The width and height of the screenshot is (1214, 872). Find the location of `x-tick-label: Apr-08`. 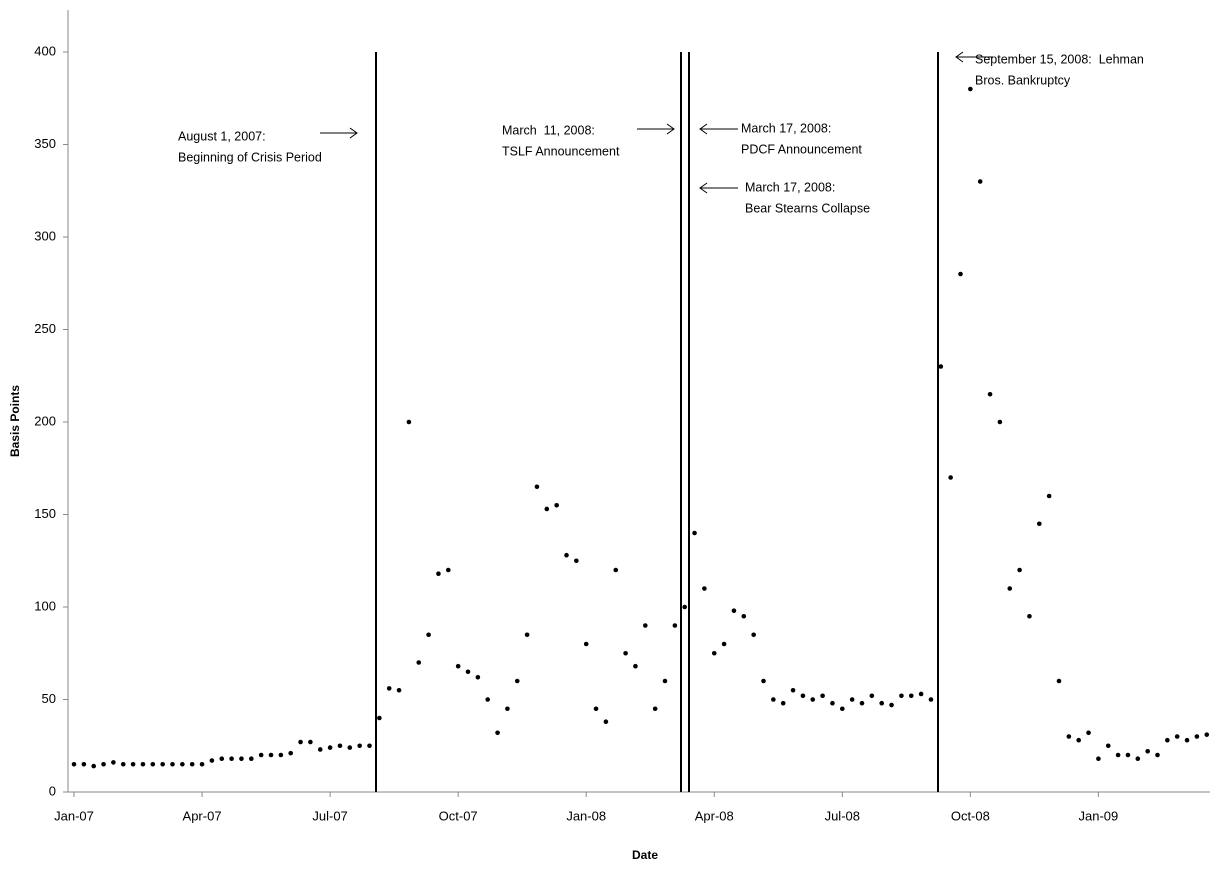

x-tick-label: Apr-08 is located at coordinates (714, 815).